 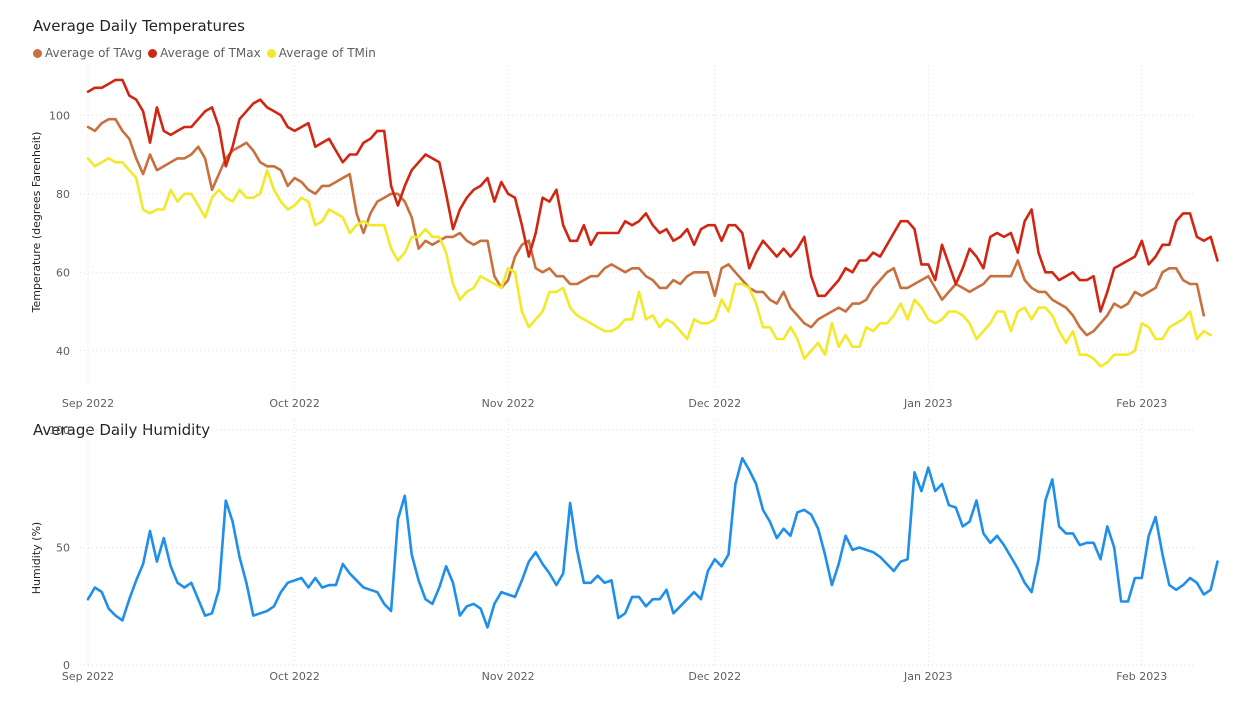 What do you see at coordinates (36, 223) in the screenshot?
I see `temp-y-axis-title: Temperature (degrees Farenheit)` at bounding box center [36, 223].